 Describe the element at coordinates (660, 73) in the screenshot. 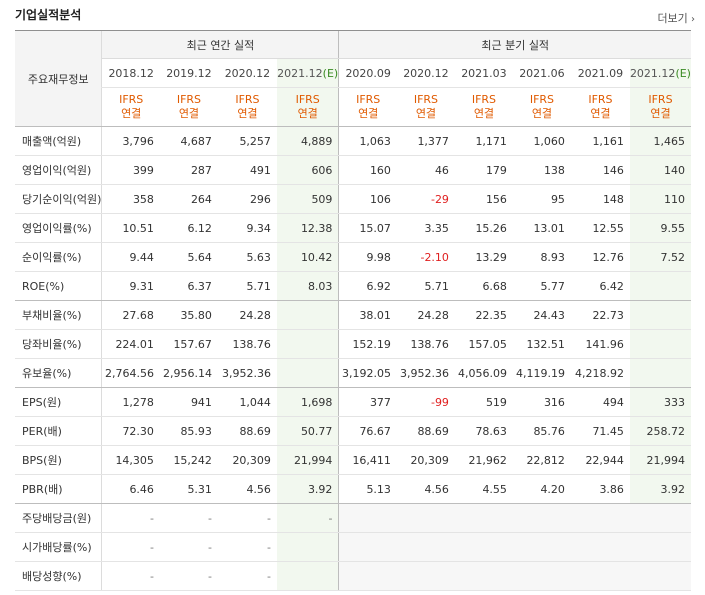

I see `period-header: 2021.12(E)` at that location.